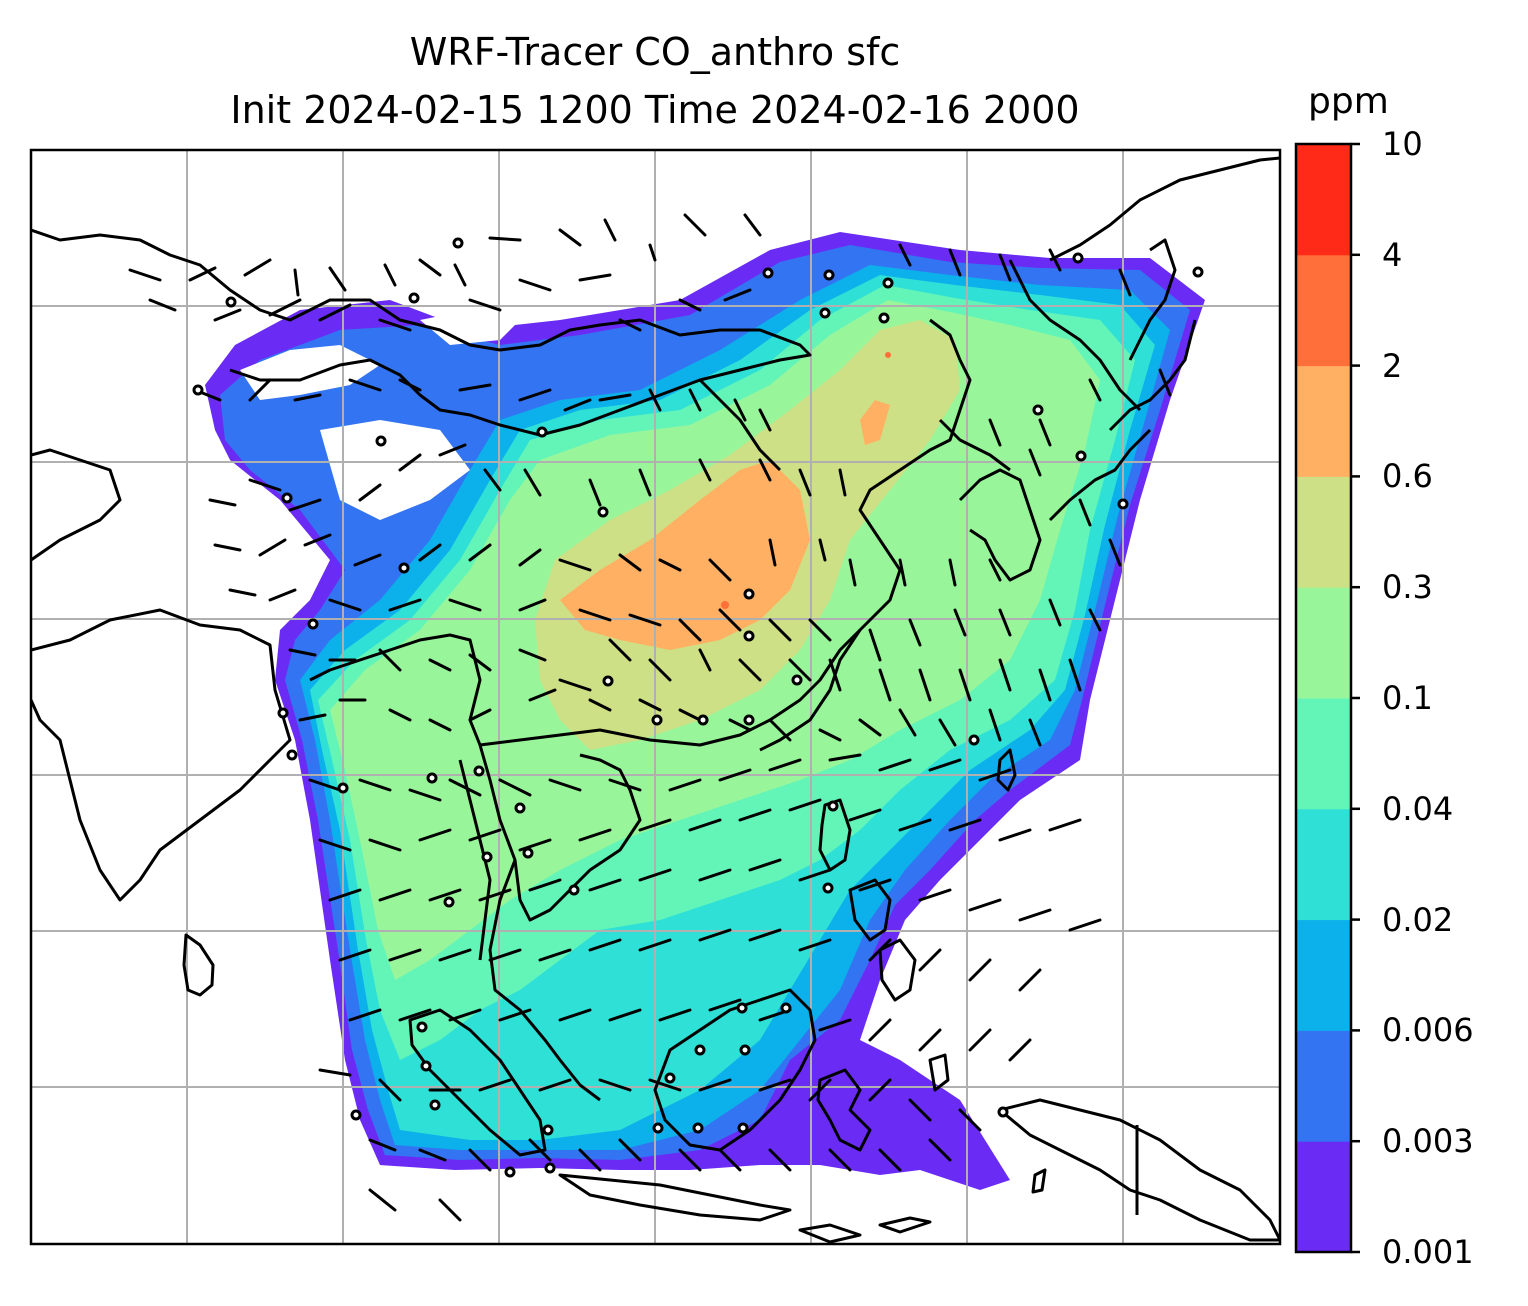 Image resolution: width=1528 pixels, height=1306 pixels. Describe the element at coordinates (875, 422) in the screenshot. I see `field-level-0.6-patch` at that location.